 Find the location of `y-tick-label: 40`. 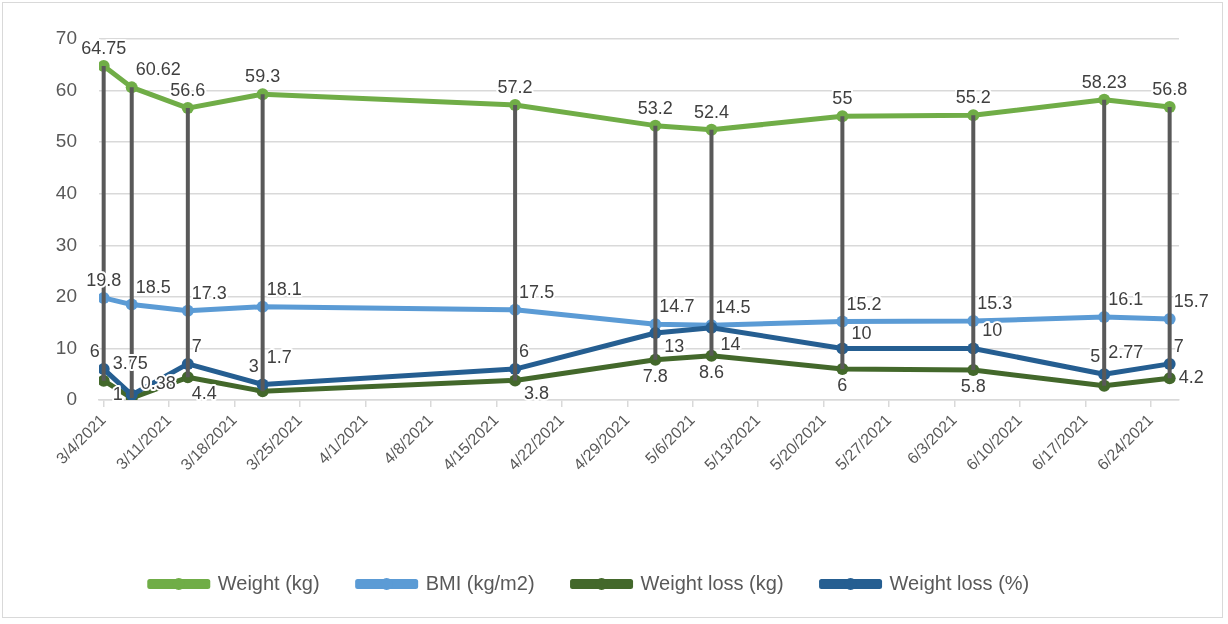

y-tick-label: 40 is located at coordinates (66, 192).